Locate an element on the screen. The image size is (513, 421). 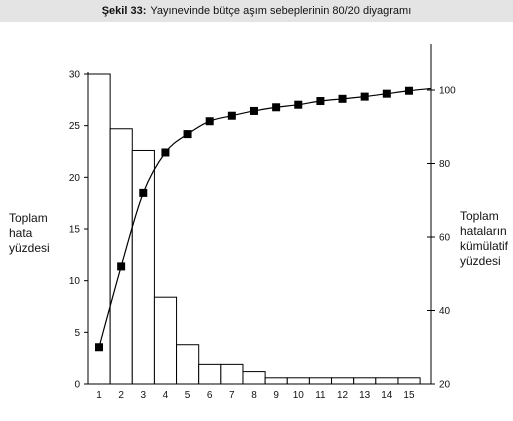
x-tick-label-9: 9 is located at coordinates (276, 395).